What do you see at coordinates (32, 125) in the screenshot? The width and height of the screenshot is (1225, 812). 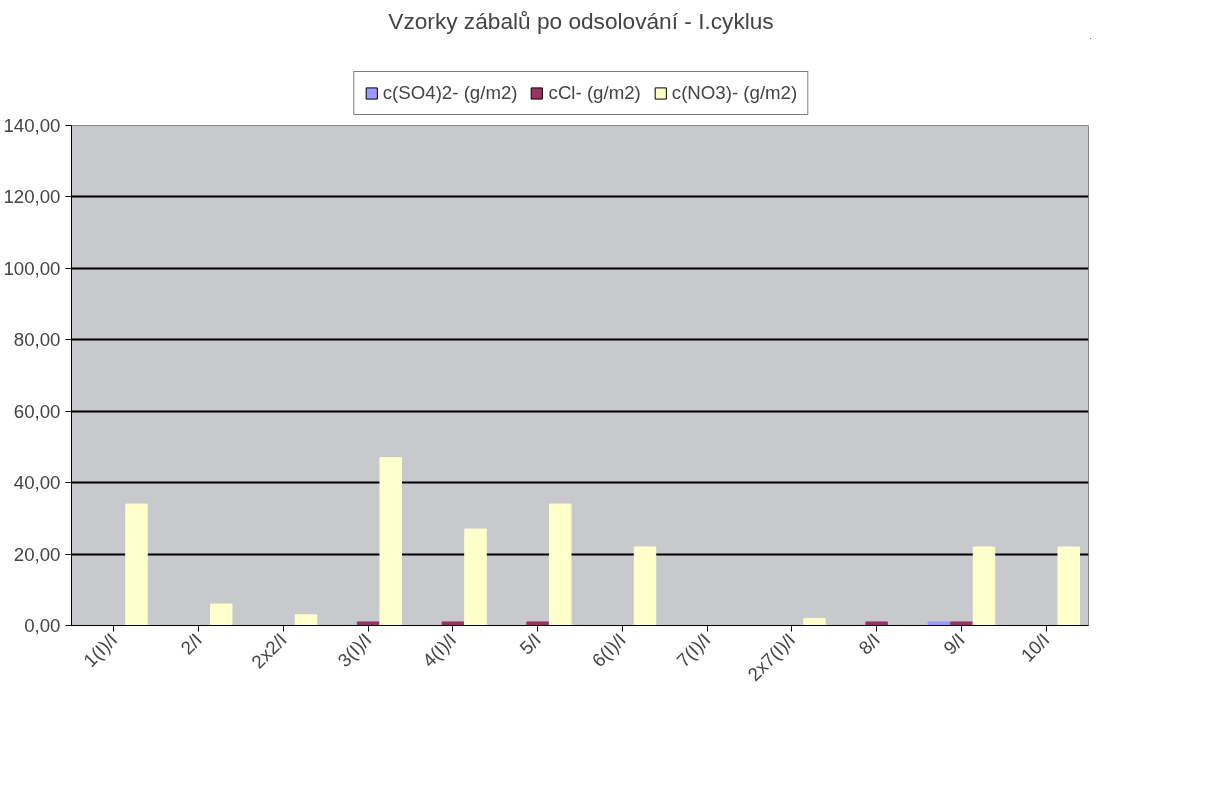 I see `y-tick-label: 140,00` at bounding box center [32, 125].